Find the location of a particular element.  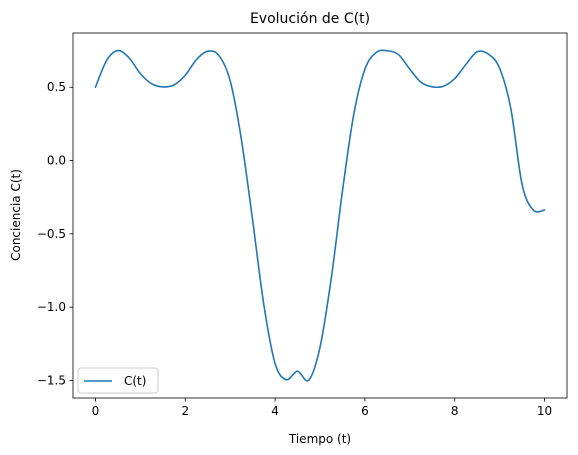

x-tick-label: 8 is located at coordinates (455, 411).